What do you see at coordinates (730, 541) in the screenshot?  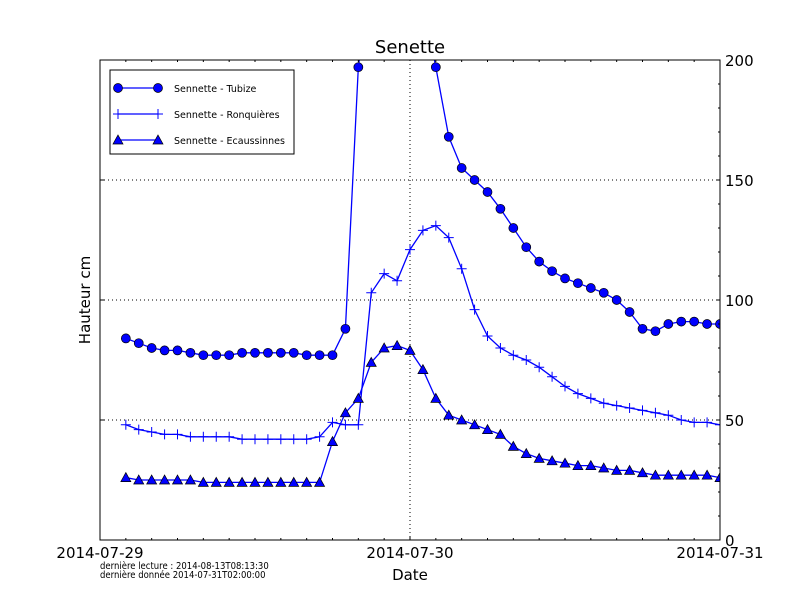 I see `y-tick-label: 0` at bounding box center [730, 541].